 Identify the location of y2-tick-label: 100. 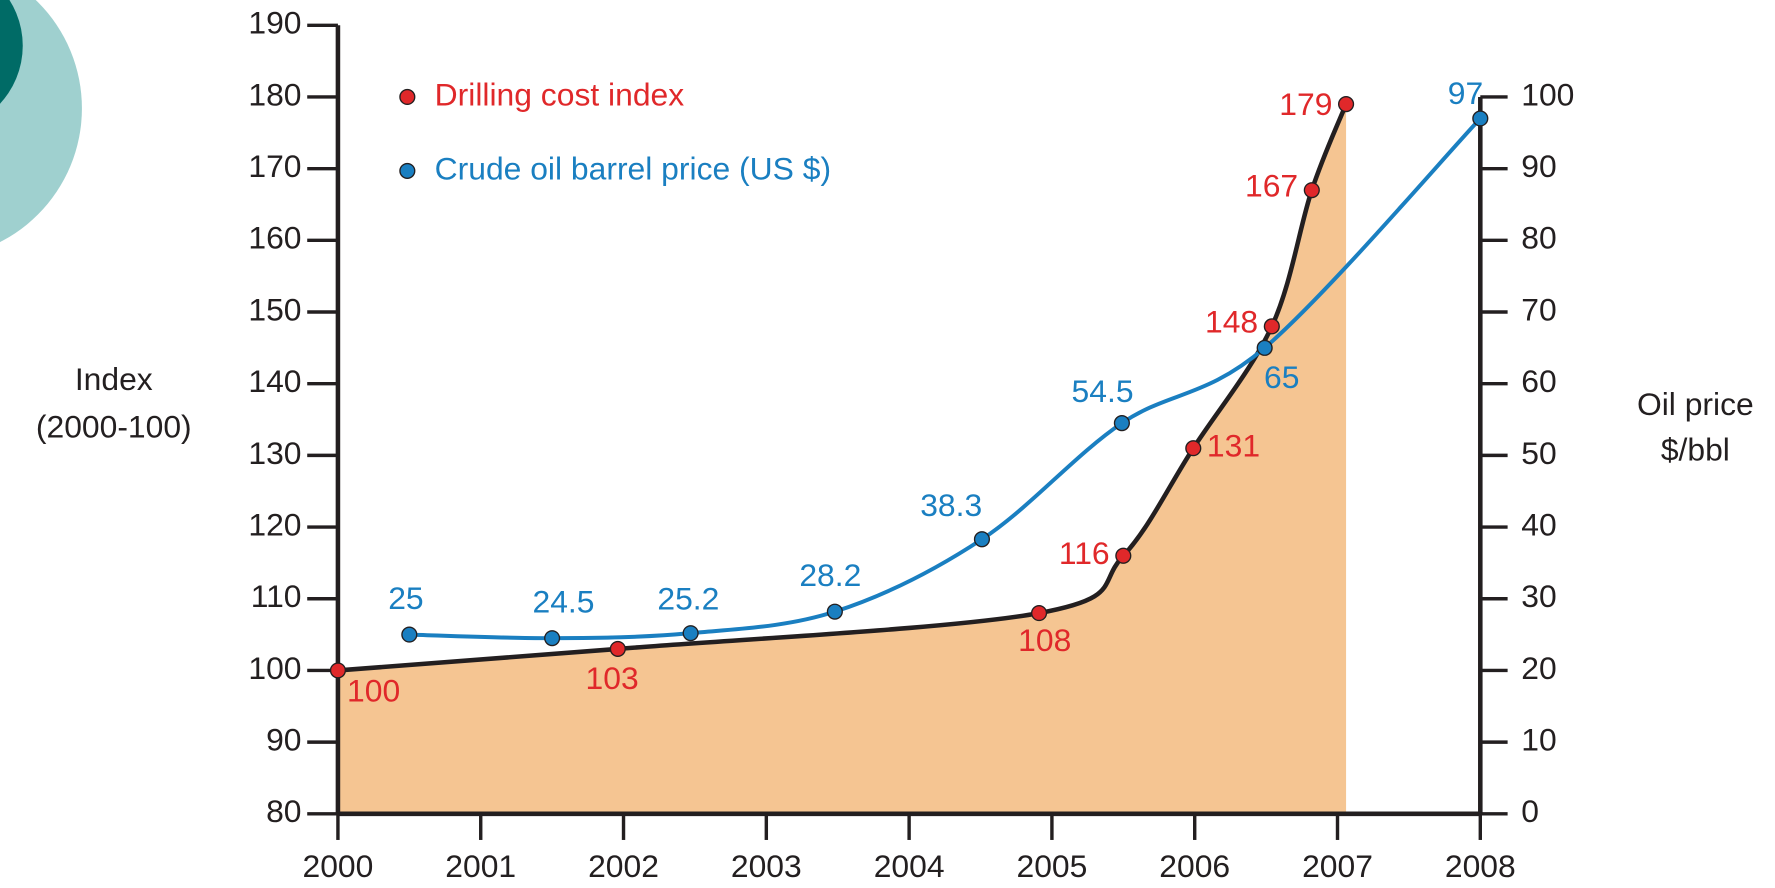
(1547, 94).